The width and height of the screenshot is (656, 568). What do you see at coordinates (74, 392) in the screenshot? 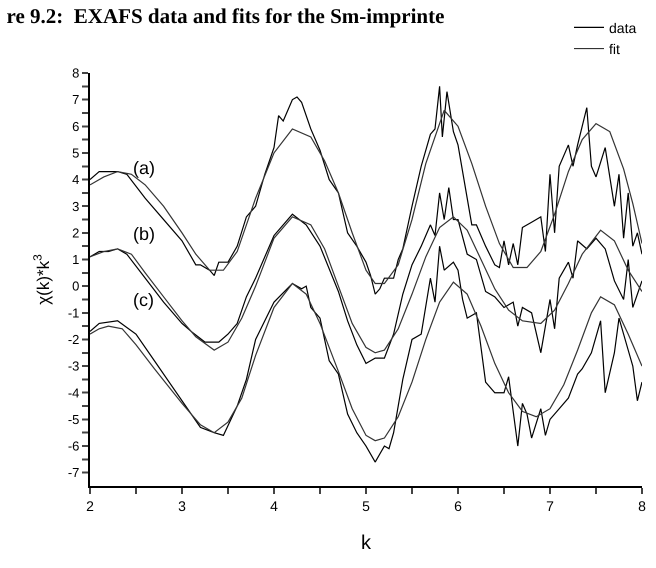
I see `y-tick-label: -4` at bounding box center [74, 392].